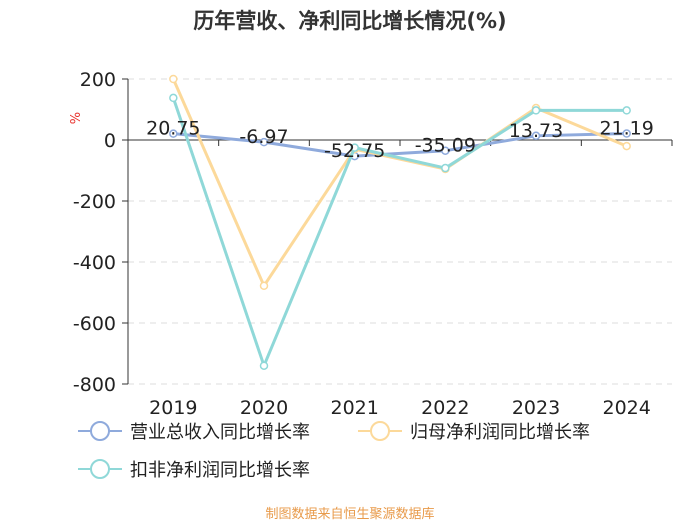  I want to click on x-tick-label: 2023, so click(536, 408).